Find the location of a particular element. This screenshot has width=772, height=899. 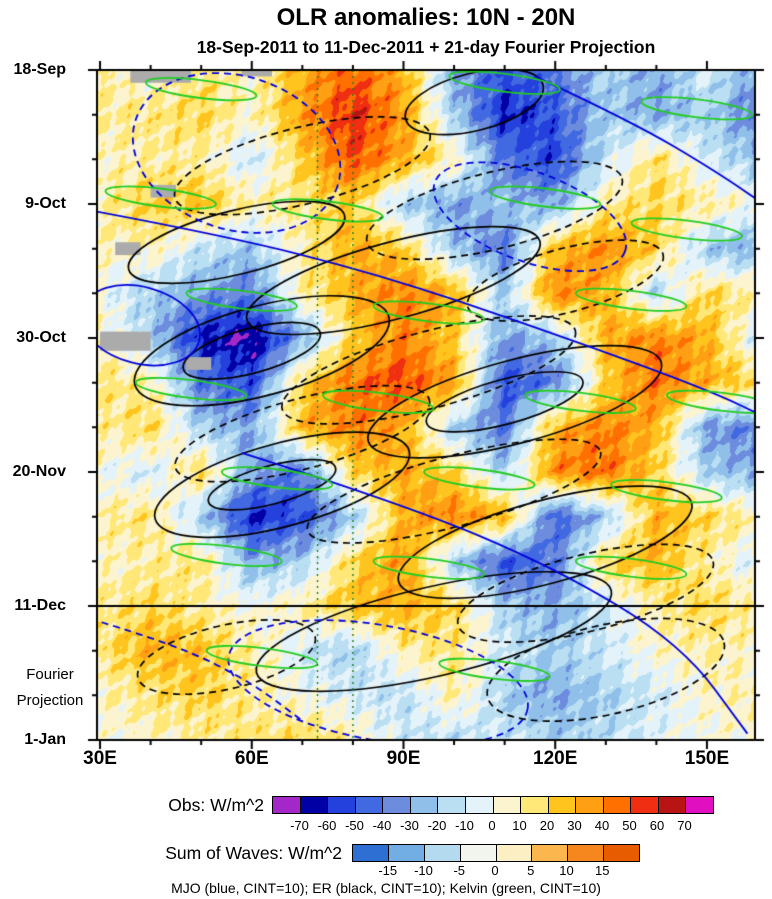

colorbar-tick-label: 5 is located at coordinates (531, 870).